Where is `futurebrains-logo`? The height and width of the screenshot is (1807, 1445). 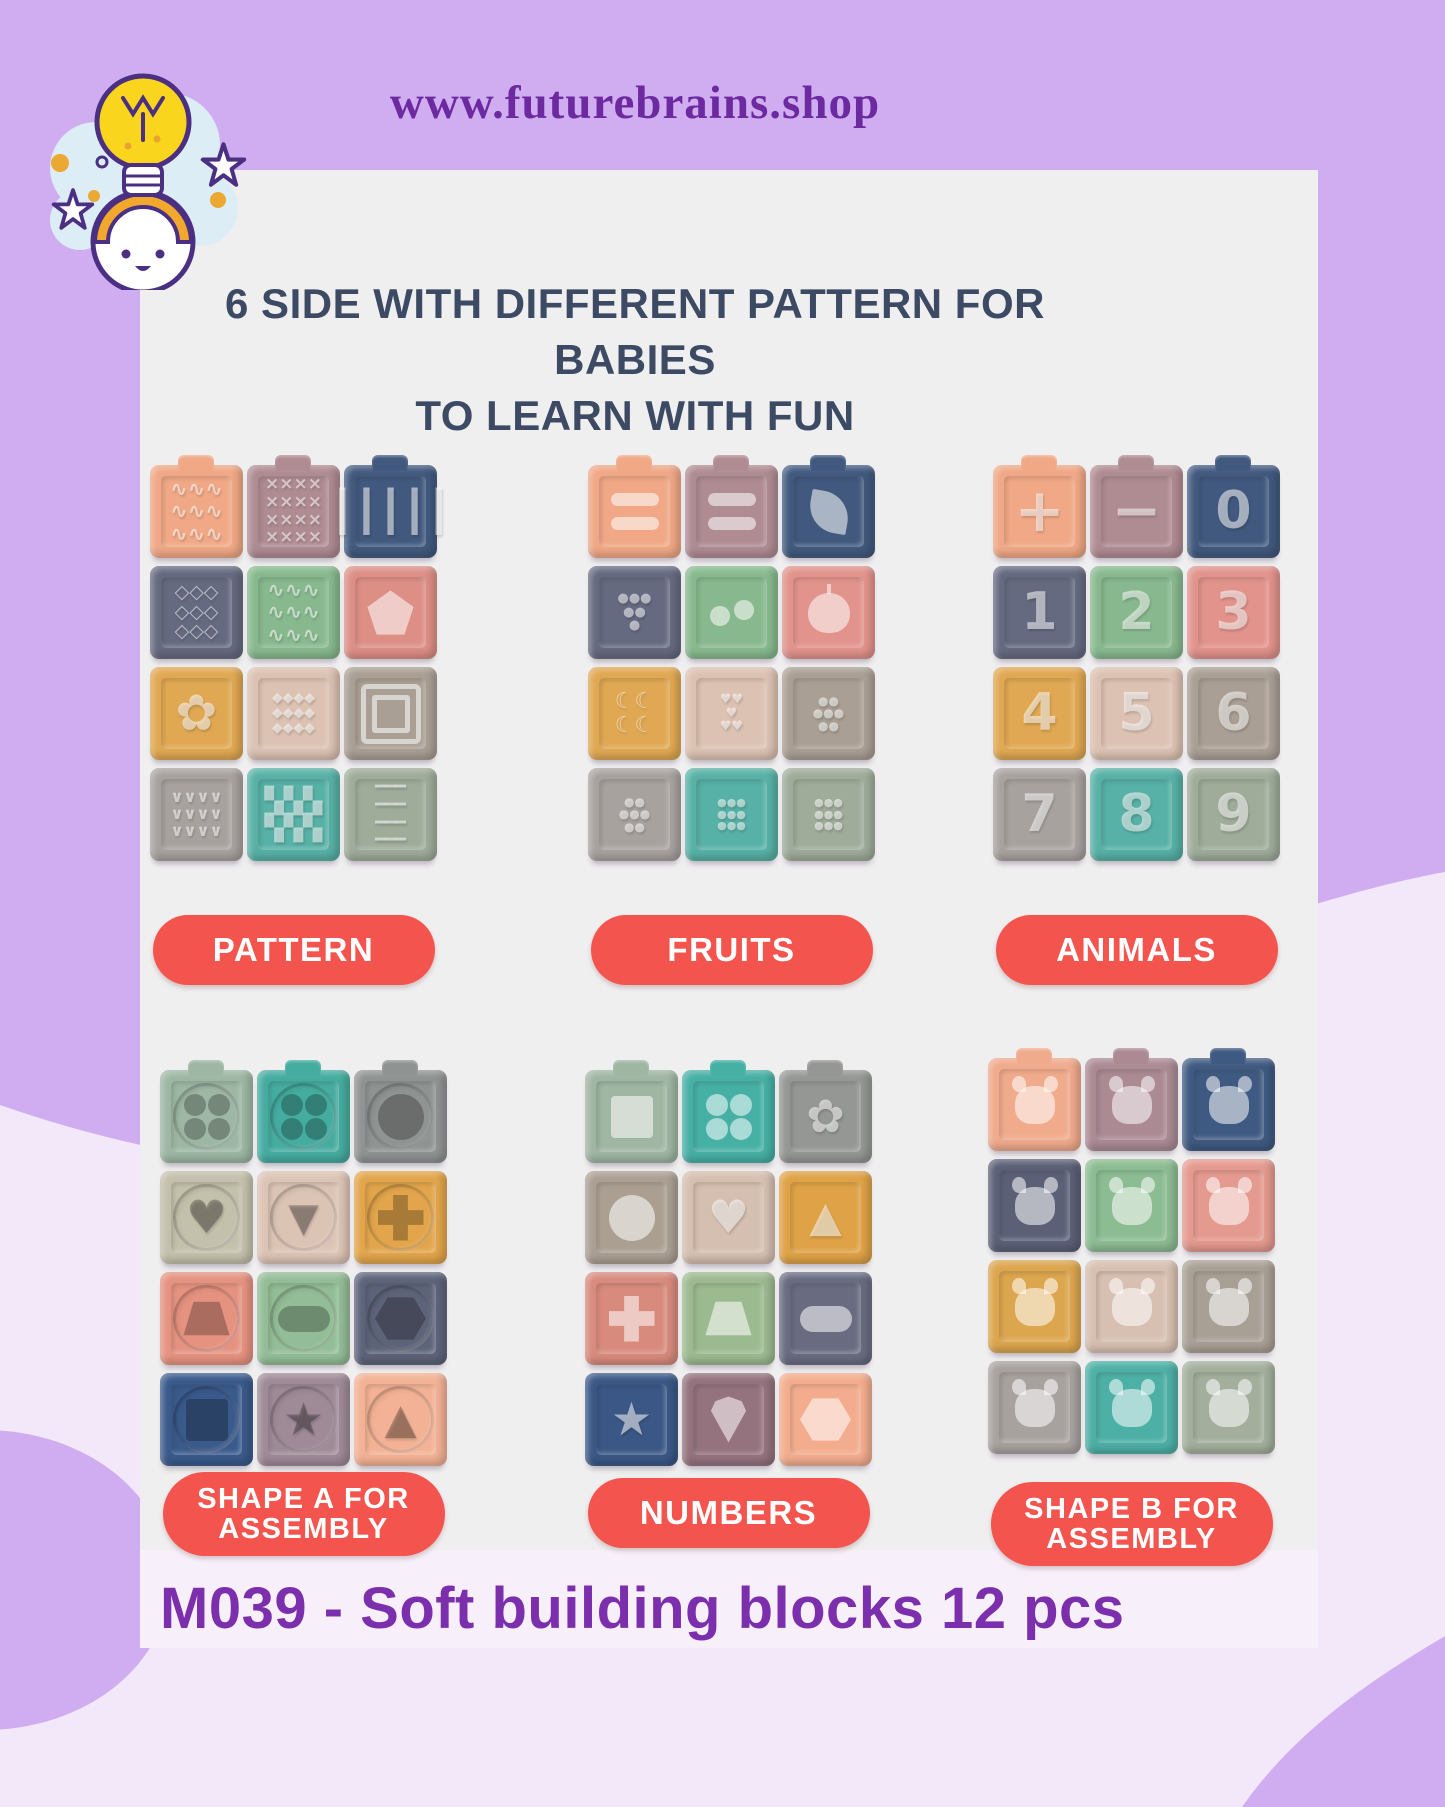
futurebrains-logo is located at coordinates (148, 181).